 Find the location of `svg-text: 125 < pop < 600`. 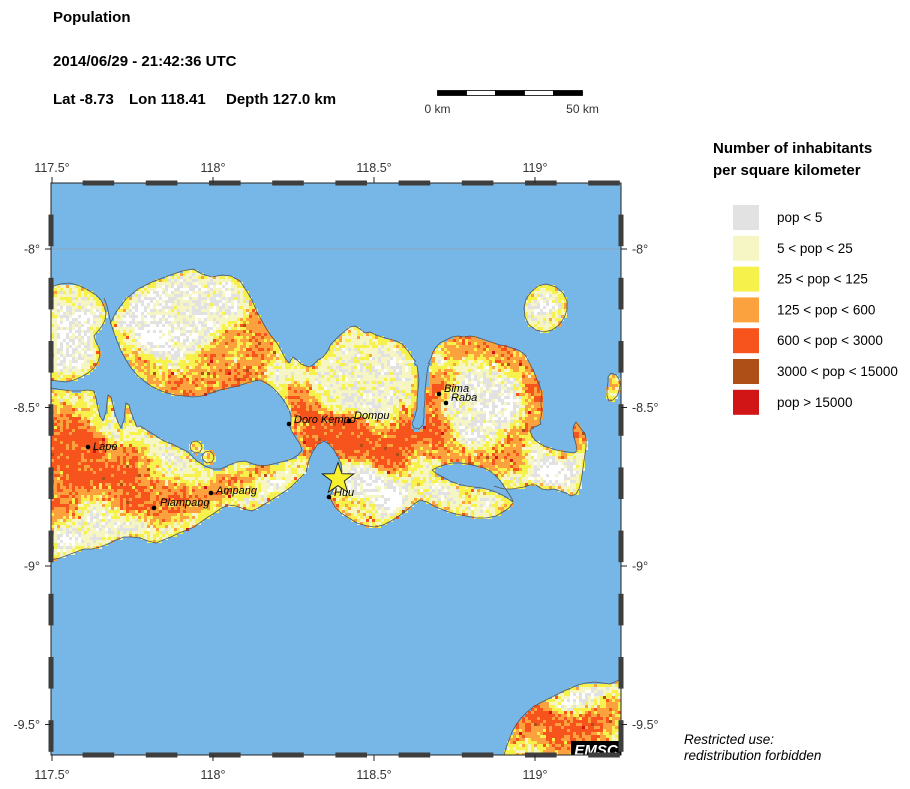

svg-text: 125 < pop < 600 is located at coordinates (826, 309).